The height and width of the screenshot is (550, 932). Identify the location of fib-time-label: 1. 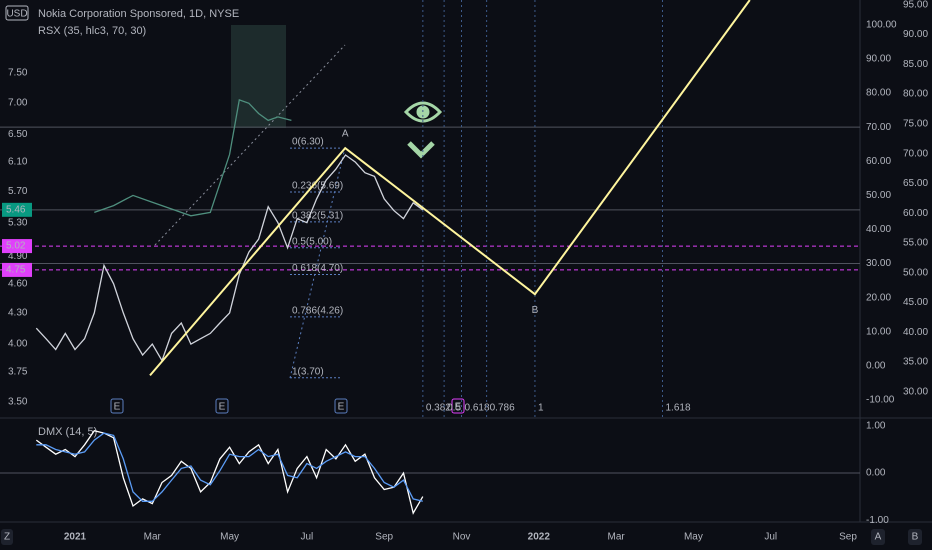
(541, 408).